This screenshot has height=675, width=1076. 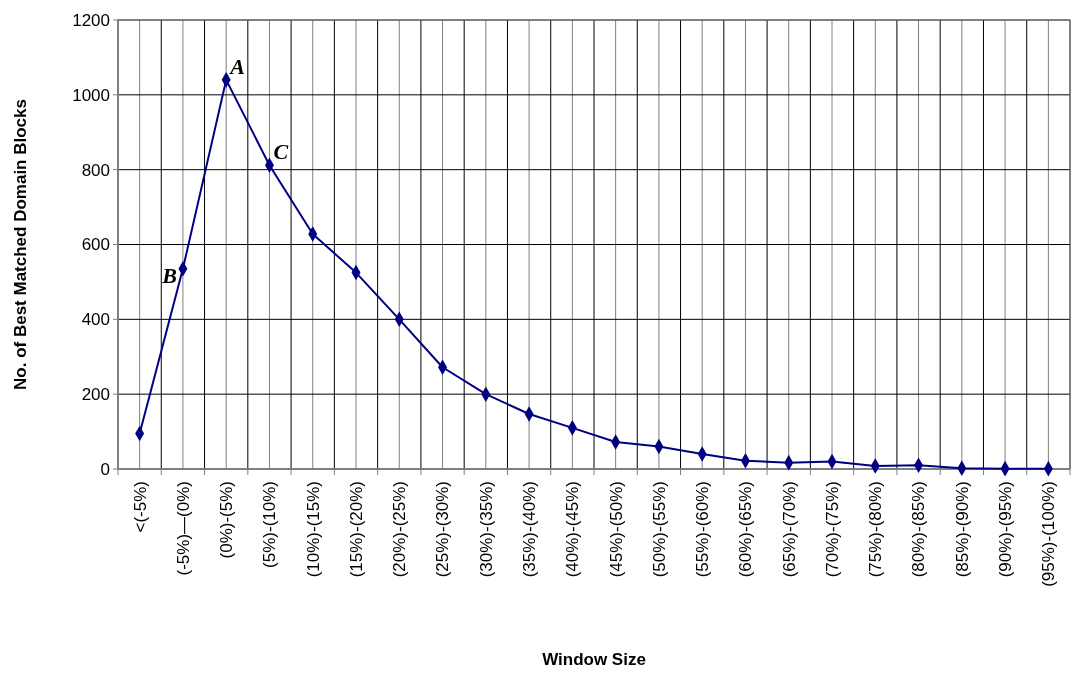 I want to click on x-tick-label: (30%)-(35%), so click(x=486, y=529).